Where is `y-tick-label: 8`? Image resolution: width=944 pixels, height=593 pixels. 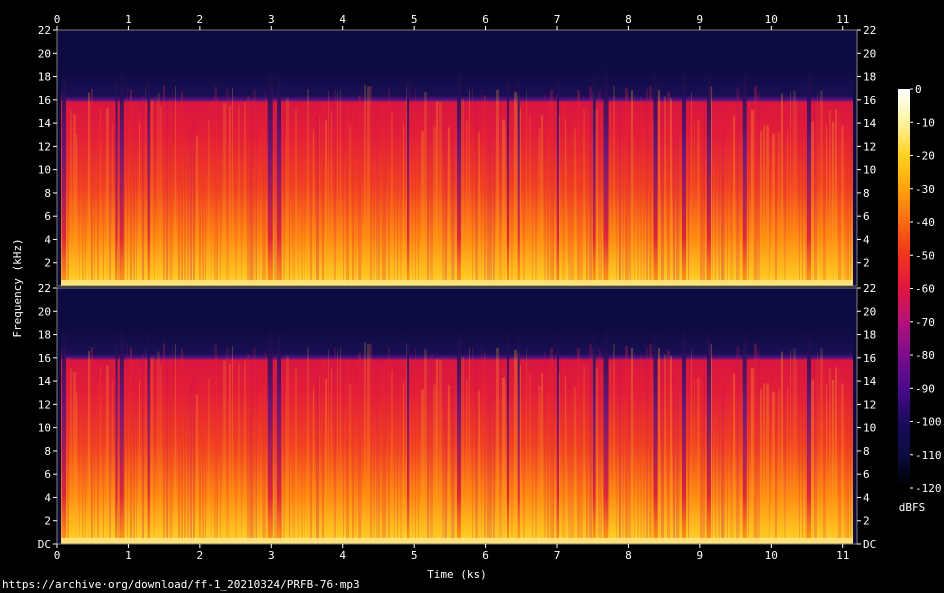
y-tick-label: 8 is located at coordinates (47, 193).